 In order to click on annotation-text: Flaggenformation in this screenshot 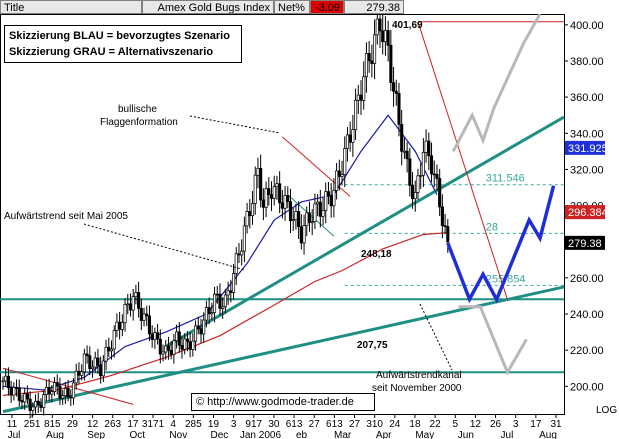, I will do `click(139, 122)`.